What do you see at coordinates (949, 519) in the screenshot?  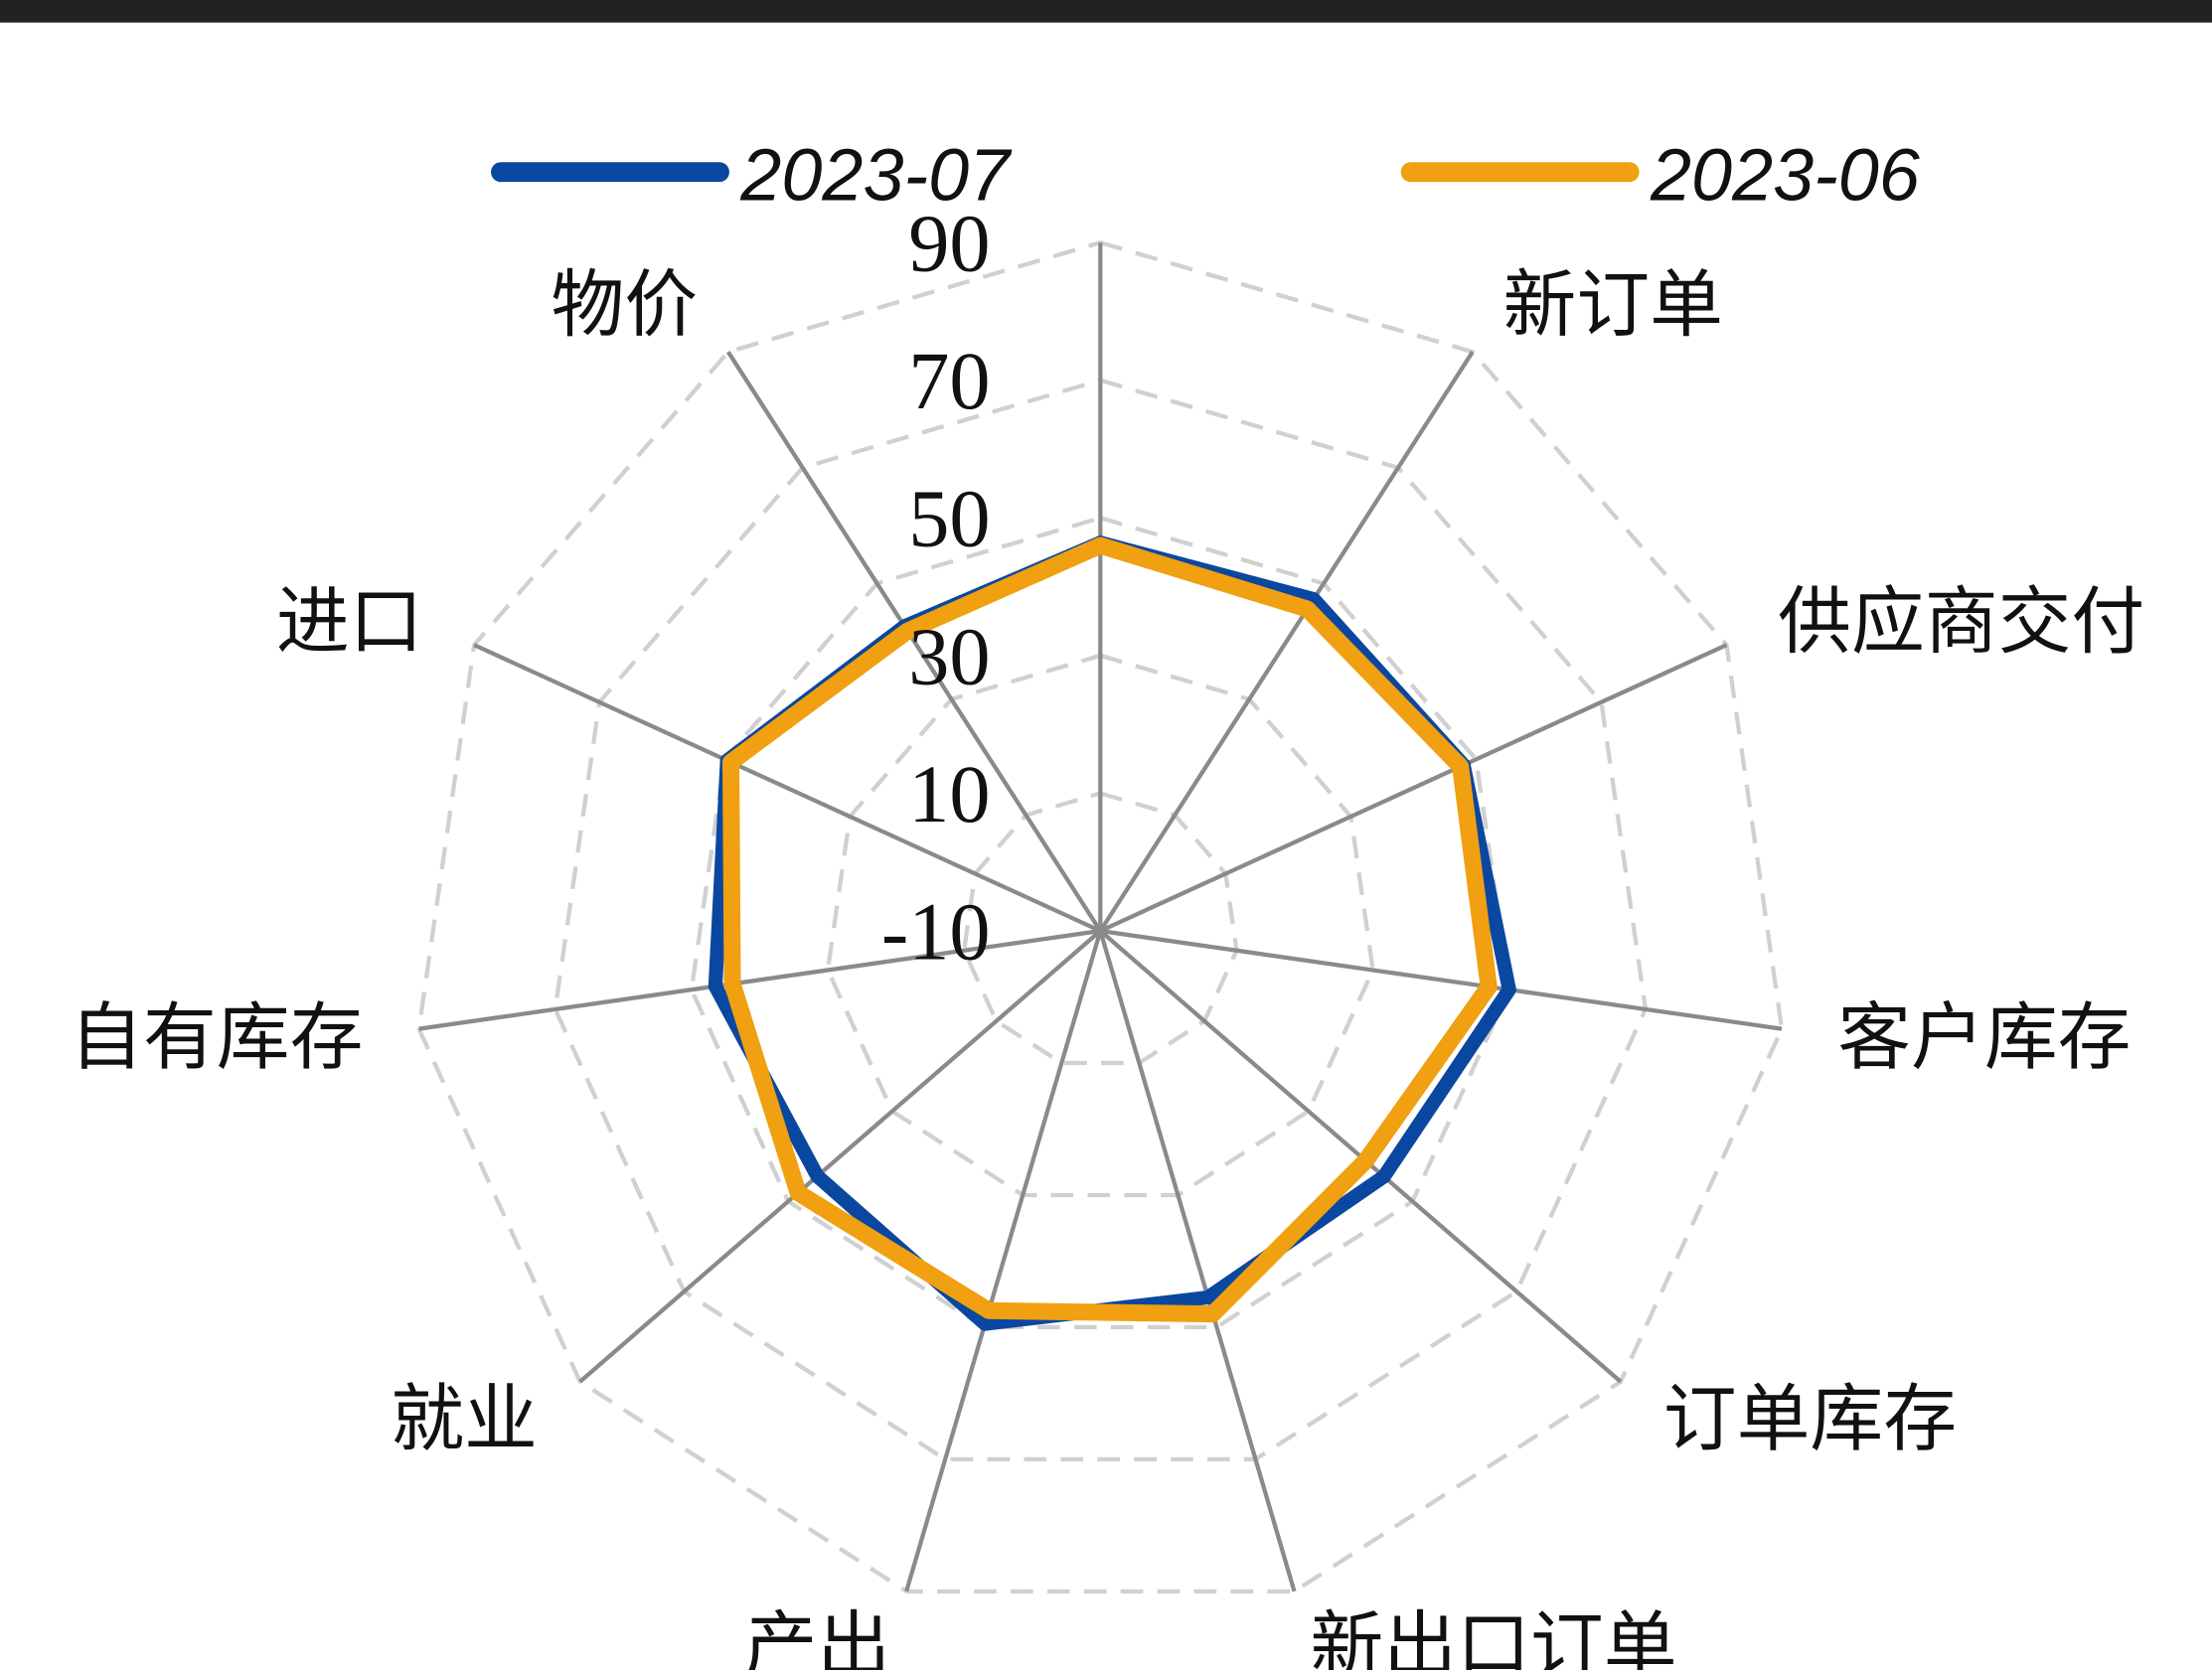 I see `r-tick-label: 50` at bounding box center [949, 519].